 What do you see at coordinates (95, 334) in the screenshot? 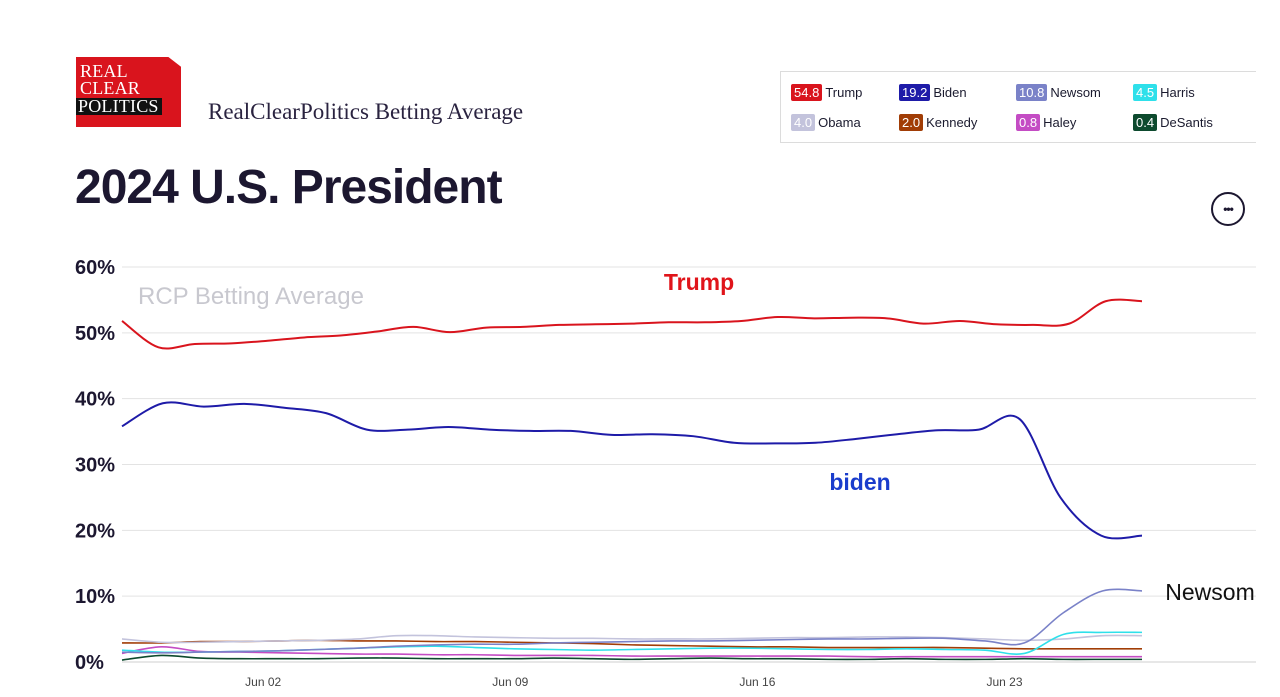
I see `y-tick-label: 50%` at bounding box center [95, 334].